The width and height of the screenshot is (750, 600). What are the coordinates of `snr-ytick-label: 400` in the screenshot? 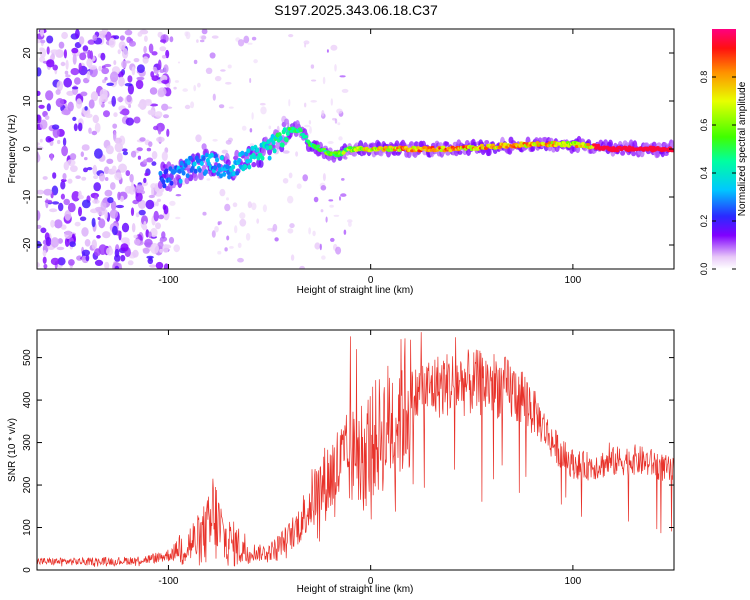 It's located at (27, 399).